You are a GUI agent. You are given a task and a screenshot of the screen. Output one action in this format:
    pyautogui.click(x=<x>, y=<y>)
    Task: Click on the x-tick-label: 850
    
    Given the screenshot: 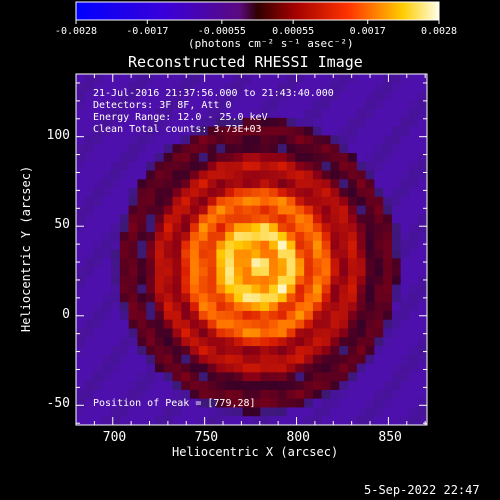 What is the action you would take?
    pyautogui.click(x=390, y=437)
    